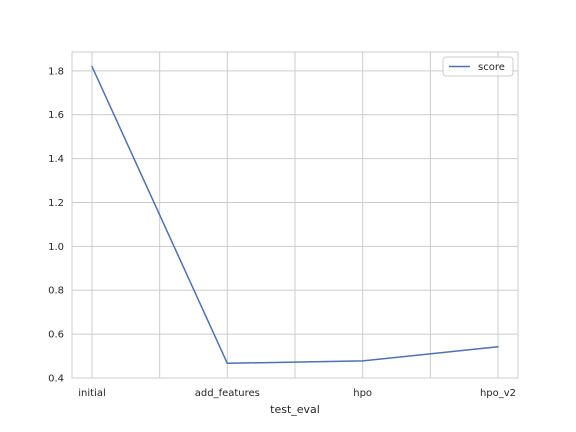 This screenshot has width=576, height=432. I want to click on legend: score, so click(478, 66).